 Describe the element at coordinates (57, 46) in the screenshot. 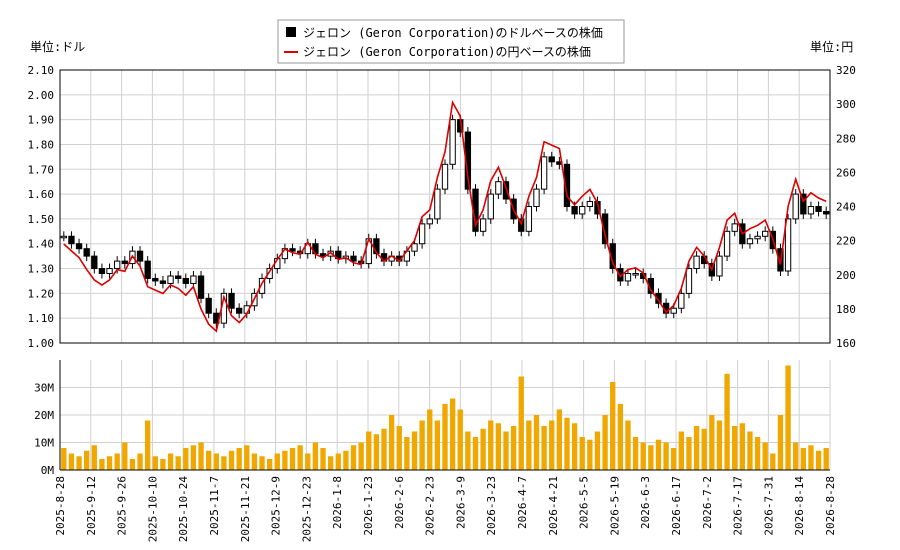

I see `left-unit-label: 単位:ドル` at that location.